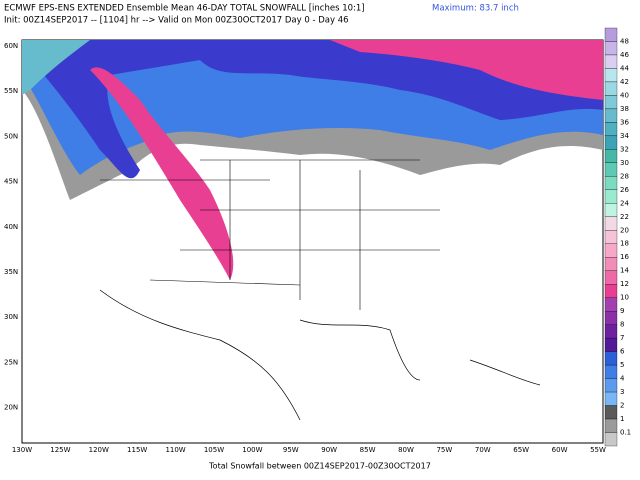 This screenshot has height=480, width=640. Describe the element at coordinates (622, 311) in the screenshot. I see `colorbar-label: 9` at that location.